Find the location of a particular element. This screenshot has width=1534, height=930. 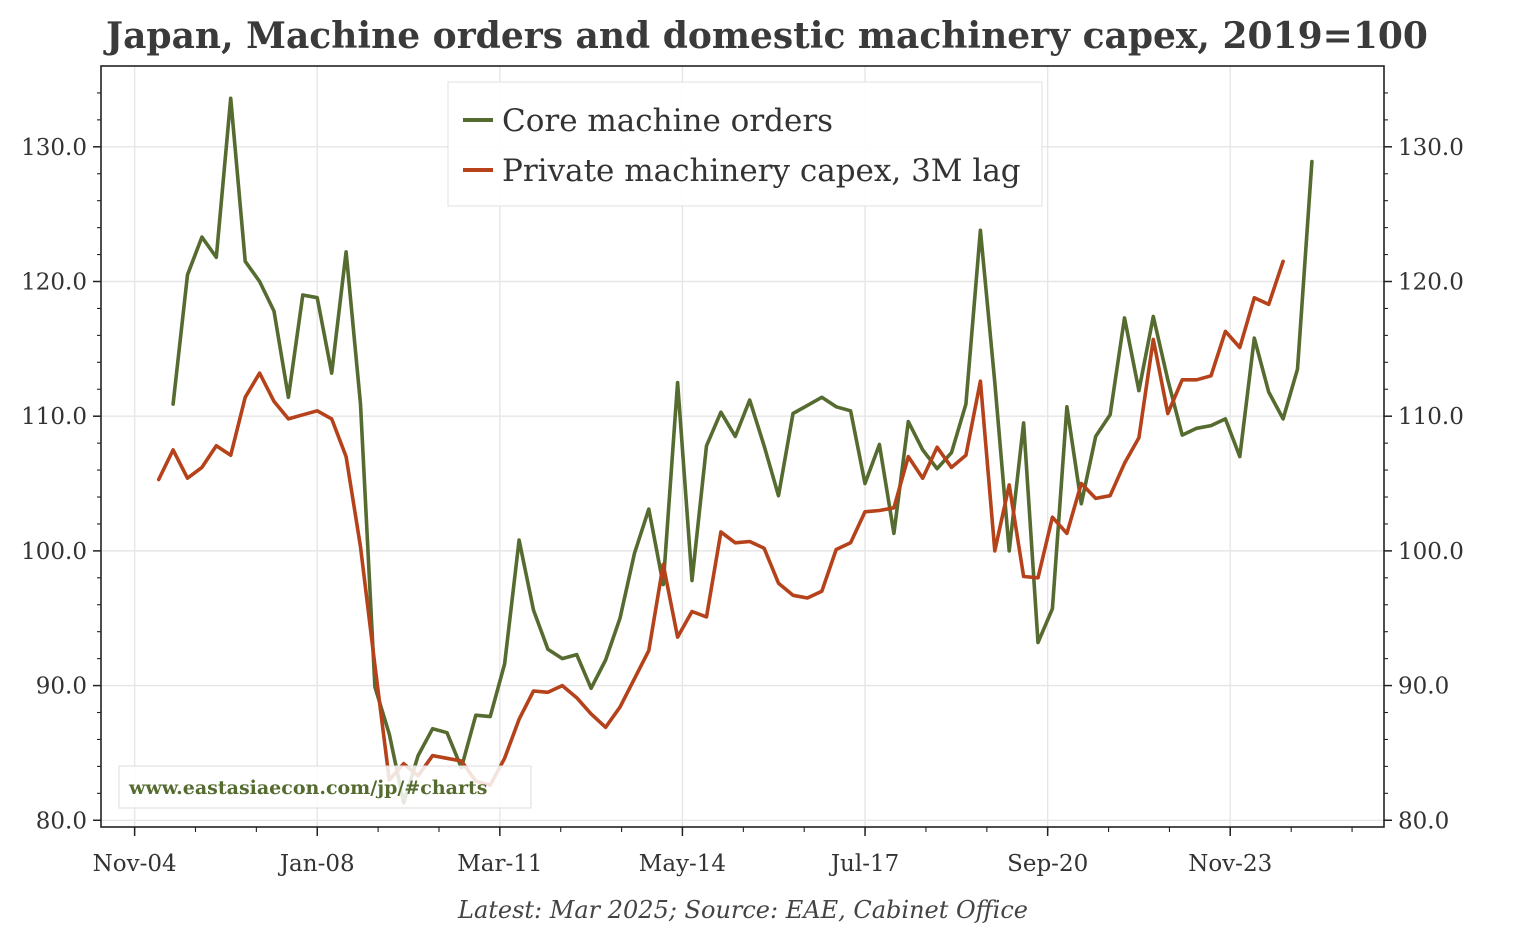

legend-label-core-machine-orders: Core machine orders is located at coordinates (667, 121).